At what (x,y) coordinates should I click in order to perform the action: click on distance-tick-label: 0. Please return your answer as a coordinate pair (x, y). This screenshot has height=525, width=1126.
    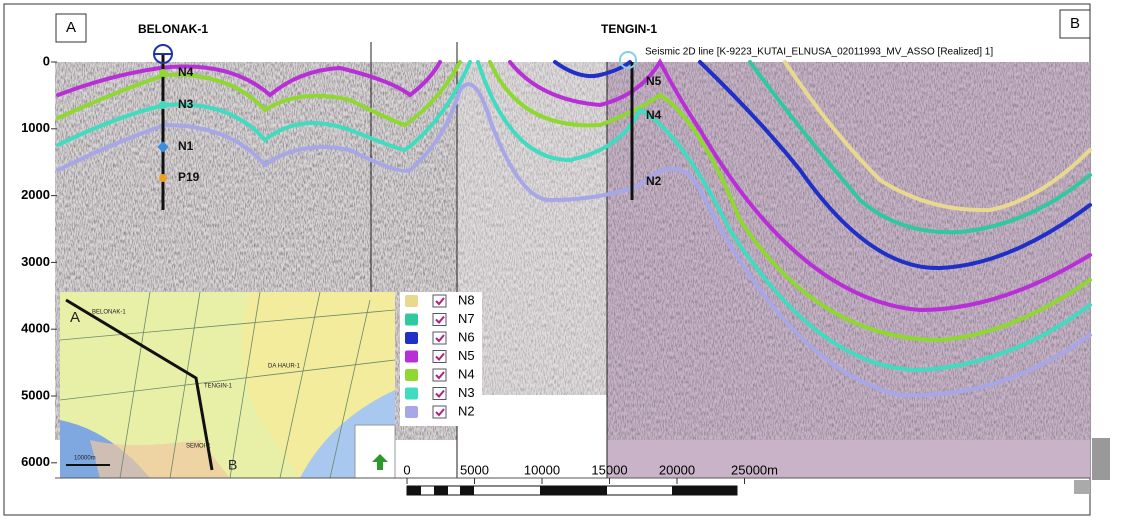
    Looking at the image, I should click on (406, 469).